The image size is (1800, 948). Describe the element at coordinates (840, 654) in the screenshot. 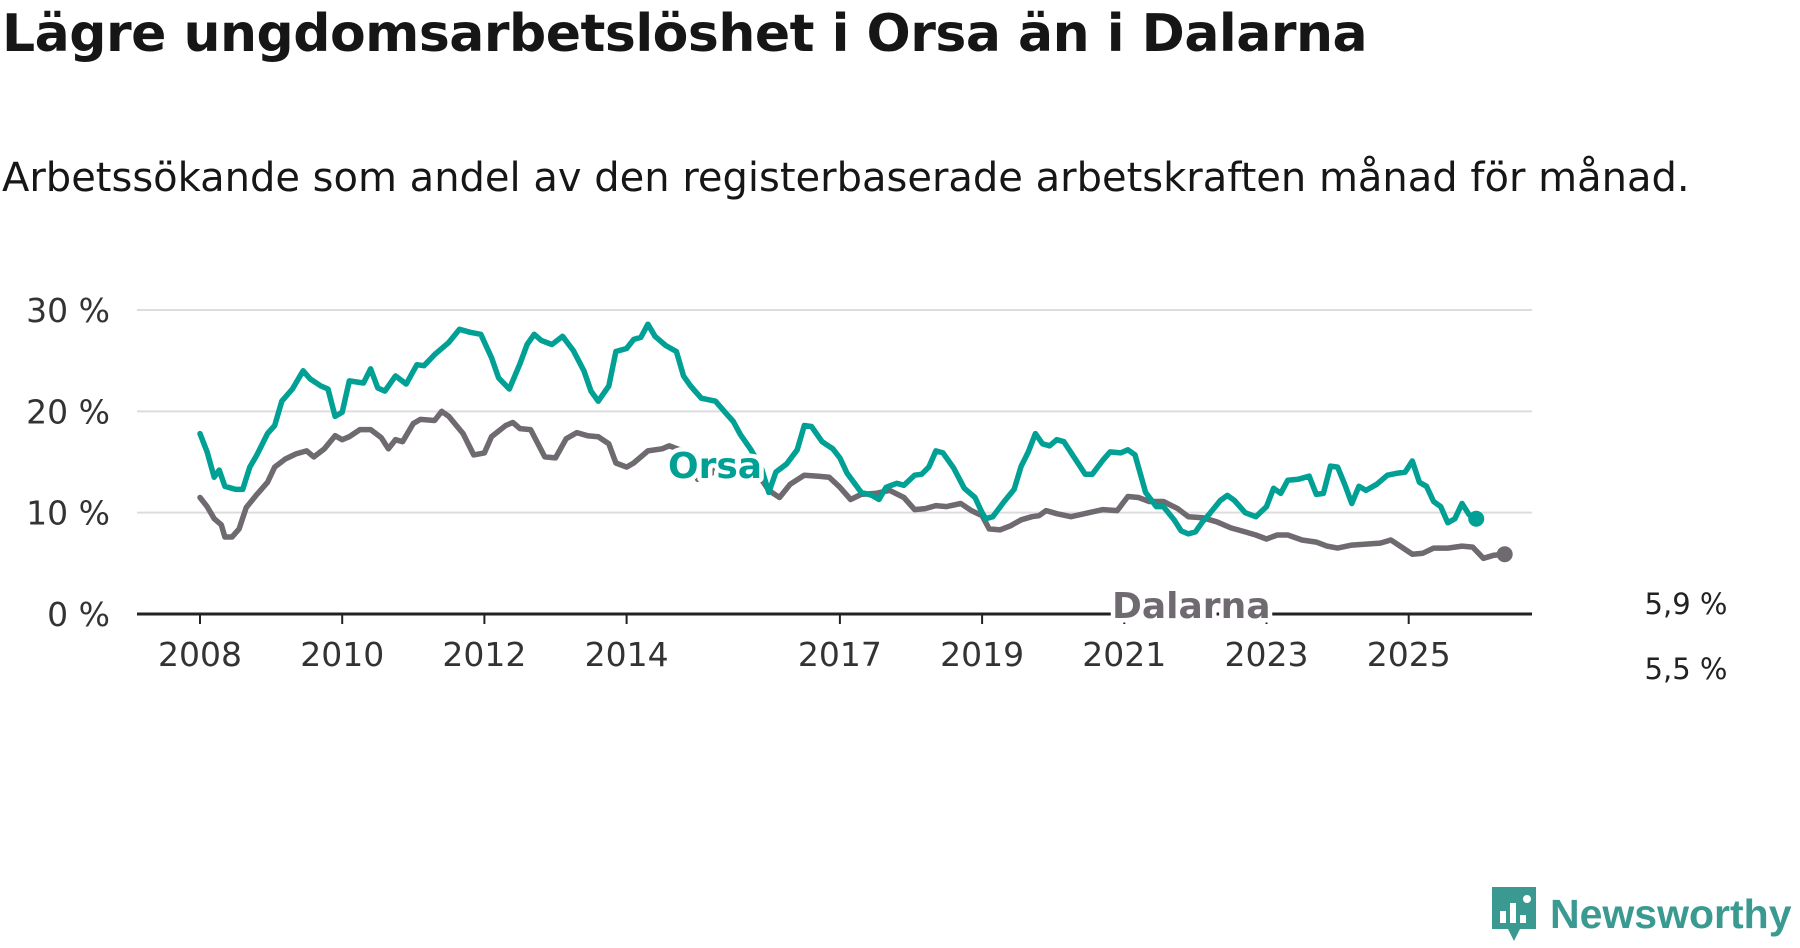

I see `x-tick-label: 2017` at that location.